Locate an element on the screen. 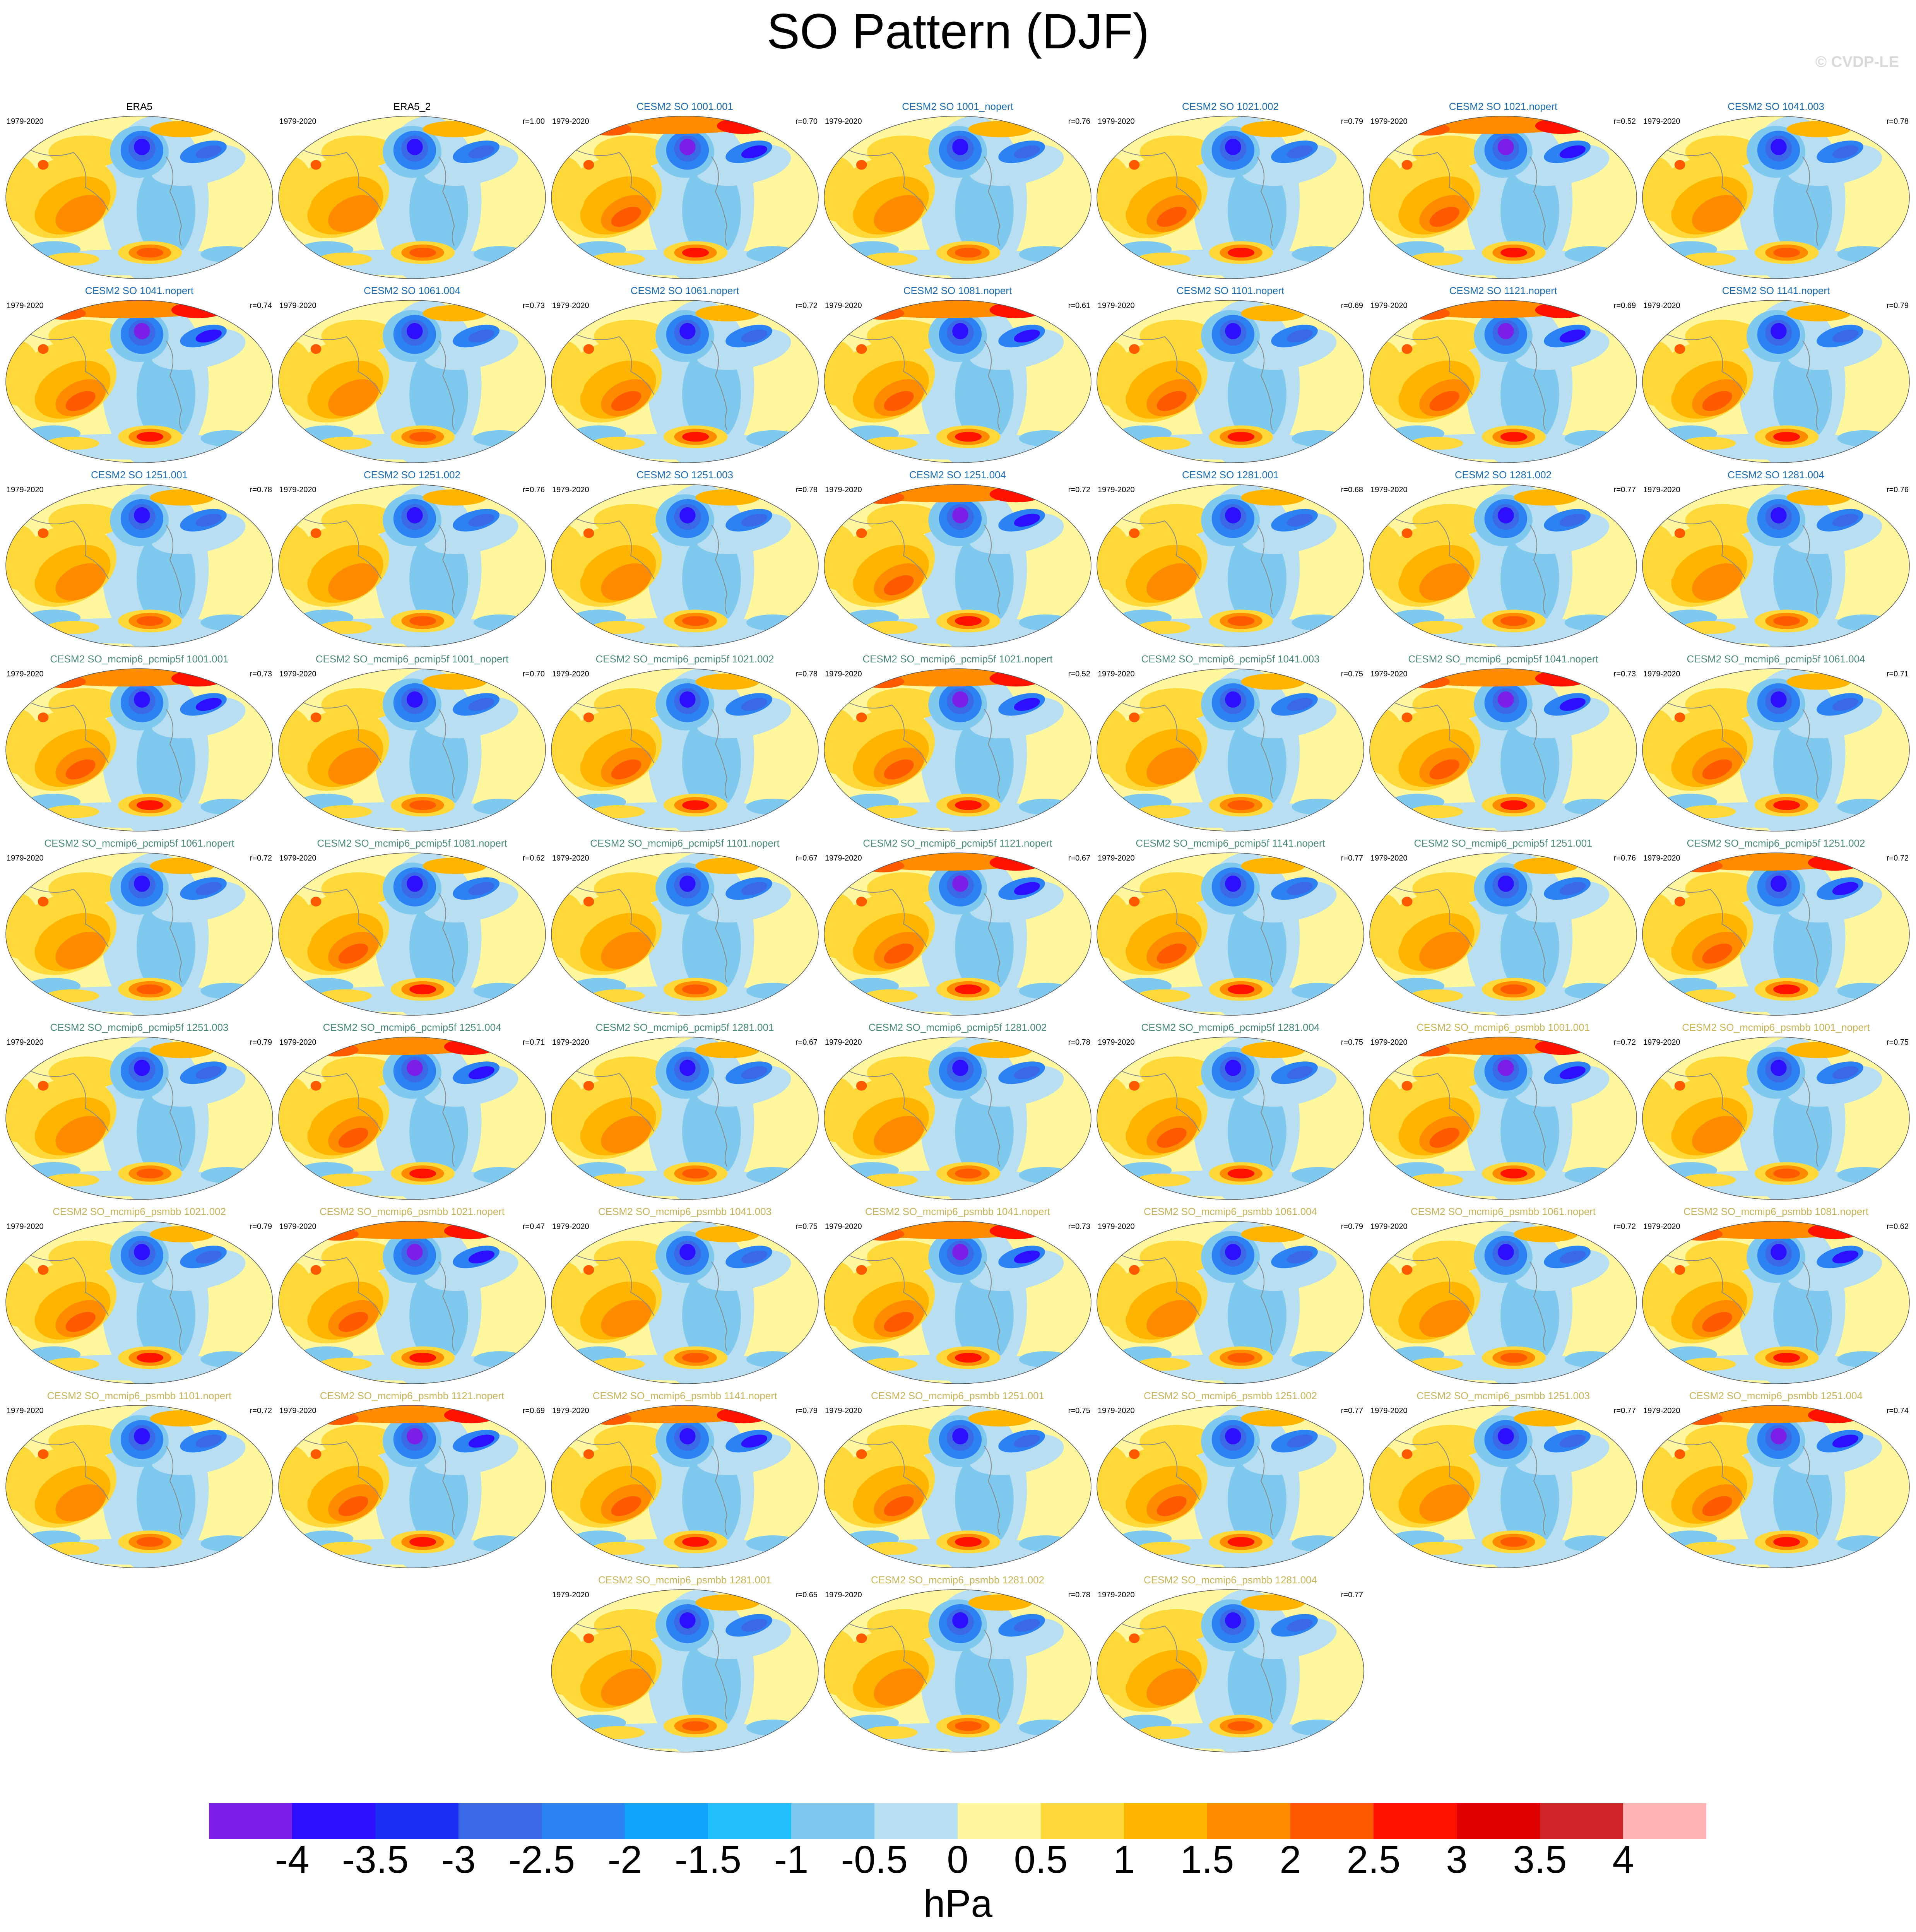 The image size is (1916, 1932). panel-title: CESM2 SO 1251.002 is located at coordinates (412, 475).